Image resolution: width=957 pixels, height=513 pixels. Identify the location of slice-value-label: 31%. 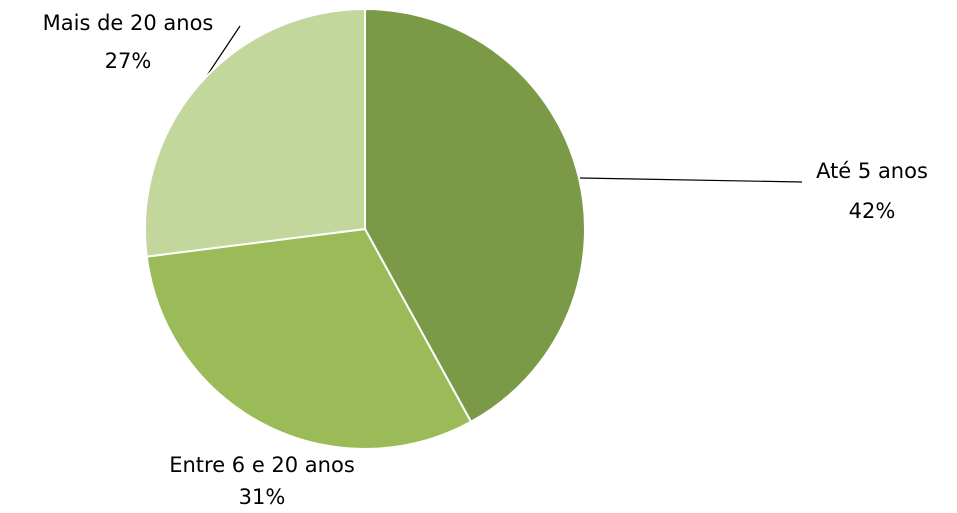
(262, 497).